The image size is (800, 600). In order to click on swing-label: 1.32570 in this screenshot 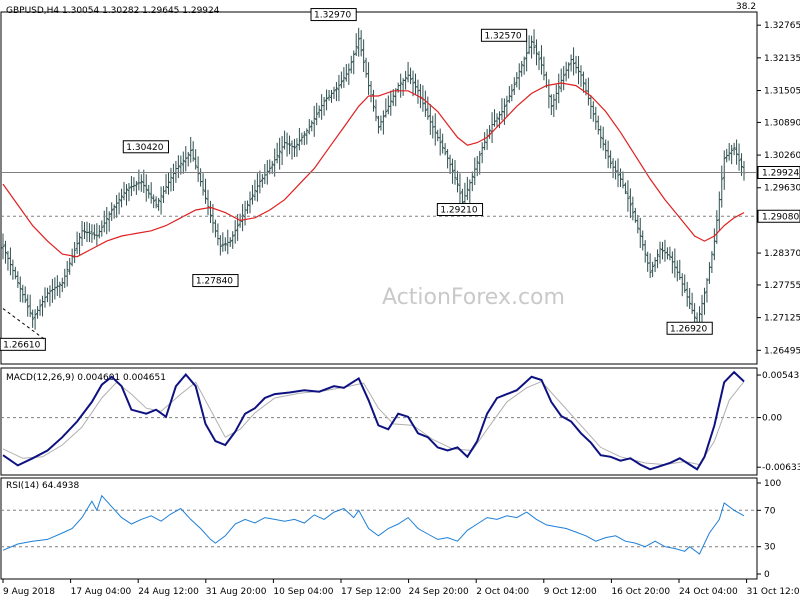, I will do `click(504, 35)`.